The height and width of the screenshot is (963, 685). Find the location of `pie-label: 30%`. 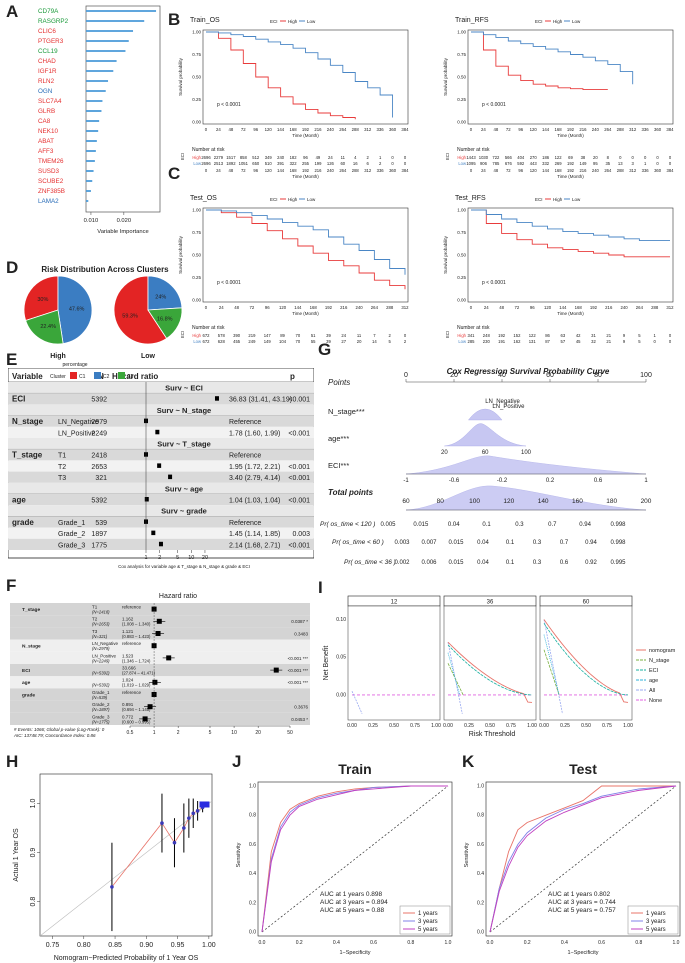

pie-label: 30% is located at coordinates (42, 300).